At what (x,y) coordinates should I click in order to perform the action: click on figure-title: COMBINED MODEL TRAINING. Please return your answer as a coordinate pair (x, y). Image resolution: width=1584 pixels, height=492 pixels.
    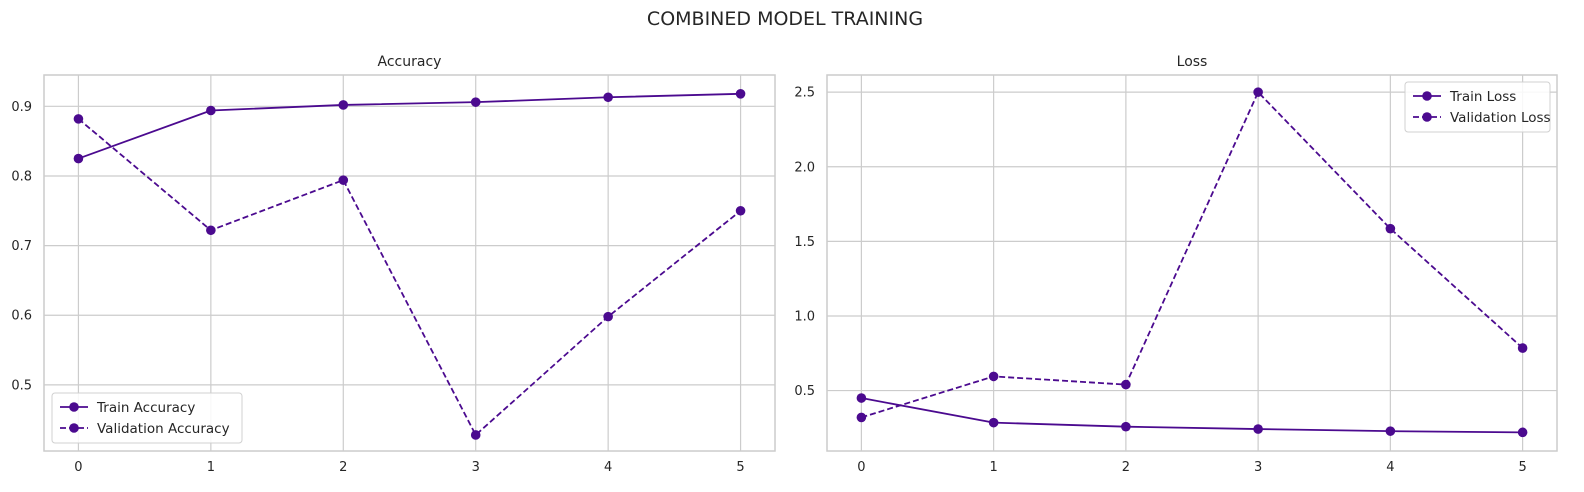
    Looking at the image, I should click on (785, 19).